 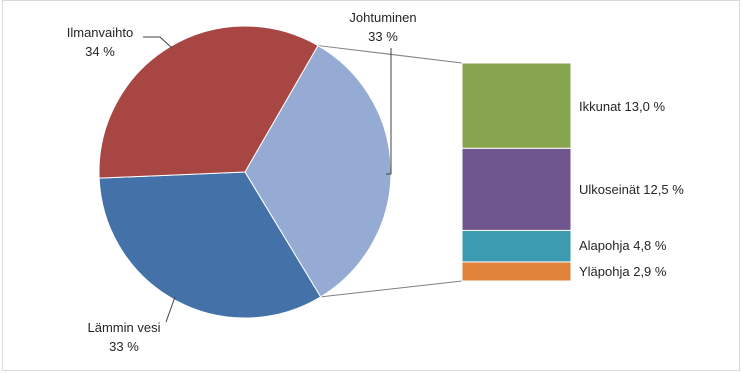 What do you see at coordinates (623, 271) in the screenshot?
I see `bar-label-ylapohja: Yläpohja 2,9 %` at bounding box center [623, 271].